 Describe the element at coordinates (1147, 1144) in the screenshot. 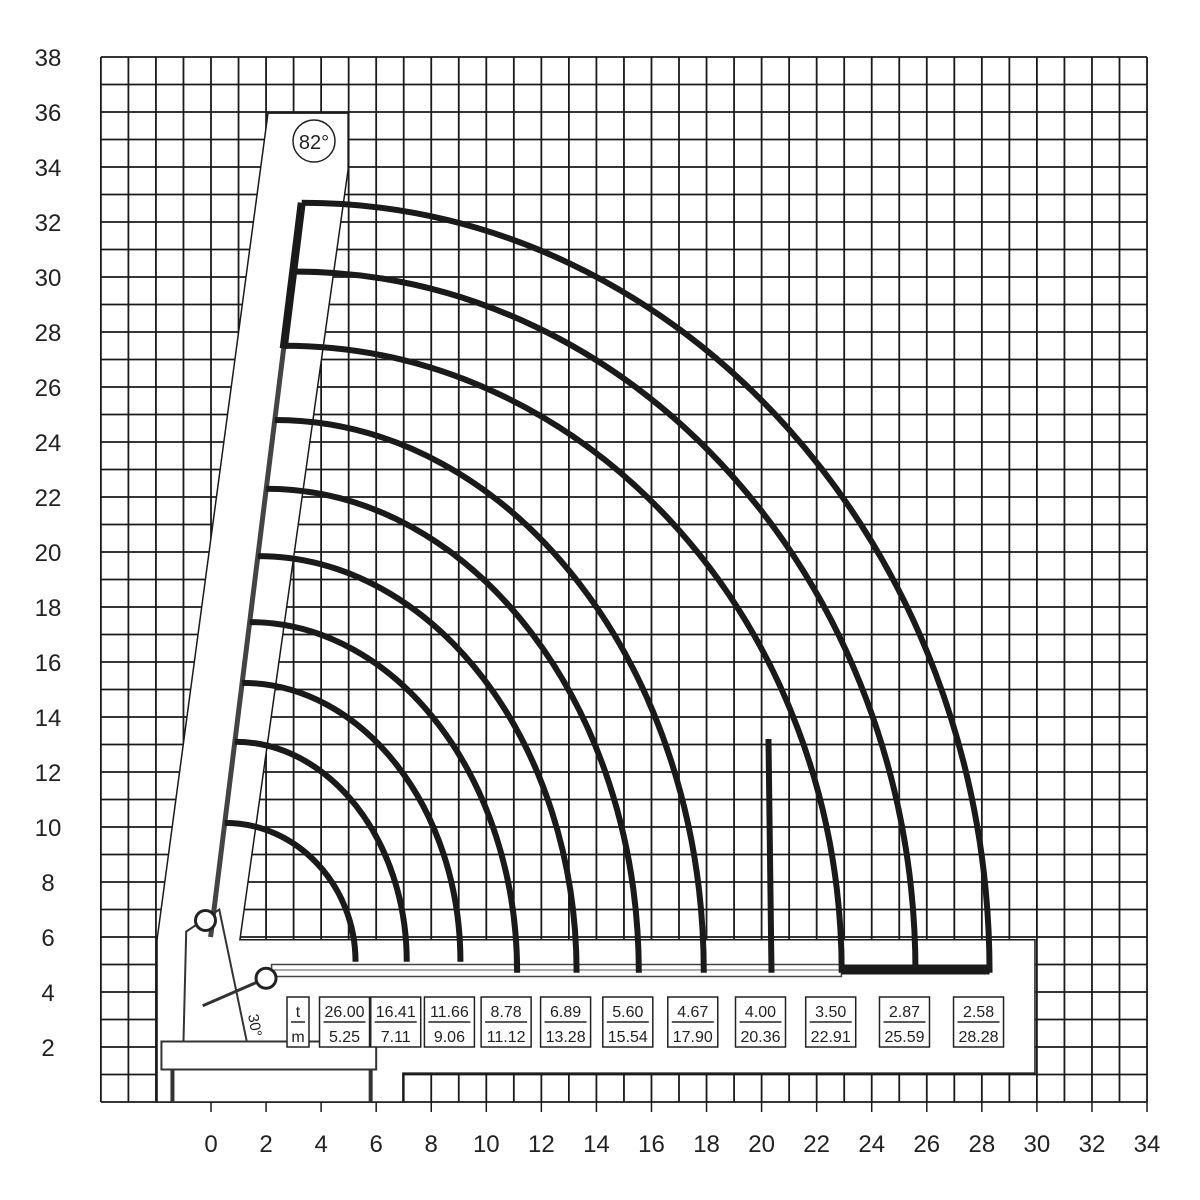

I see `x-tick-label: 34` at that location.